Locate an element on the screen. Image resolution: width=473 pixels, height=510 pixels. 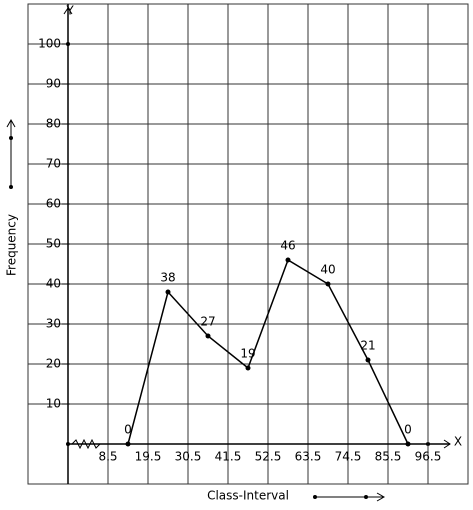
x-axis-name: X is located at coordinates (458, 442).